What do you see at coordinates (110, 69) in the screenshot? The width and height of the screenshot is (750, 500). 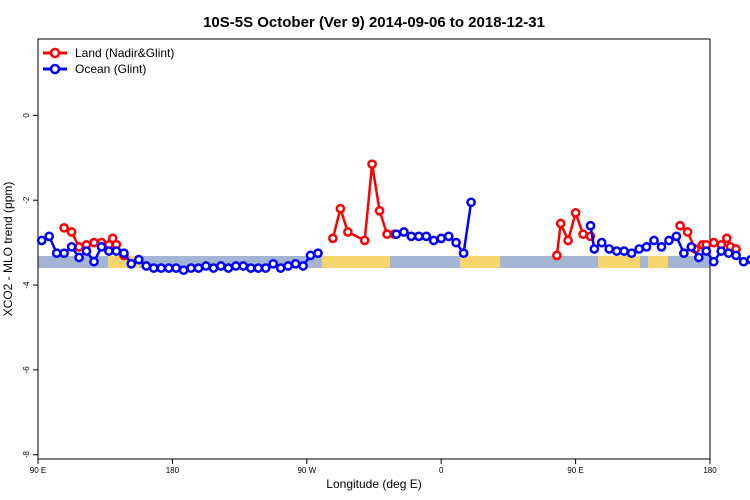 I see `legend-ocean-label: Ocean (Glint)` at bounding box center [110, 69].